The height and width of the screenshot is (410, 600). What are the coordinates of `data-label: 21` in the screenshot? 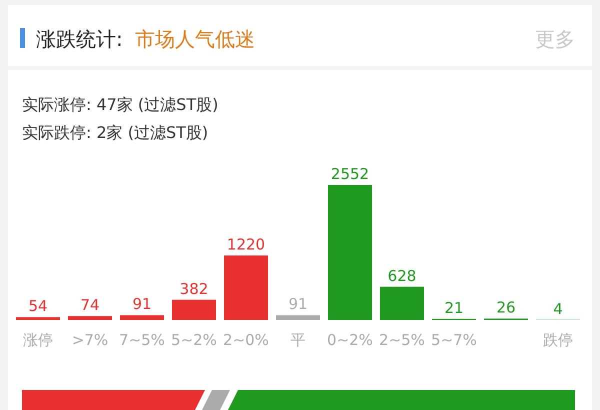 It's located at (454, 307).